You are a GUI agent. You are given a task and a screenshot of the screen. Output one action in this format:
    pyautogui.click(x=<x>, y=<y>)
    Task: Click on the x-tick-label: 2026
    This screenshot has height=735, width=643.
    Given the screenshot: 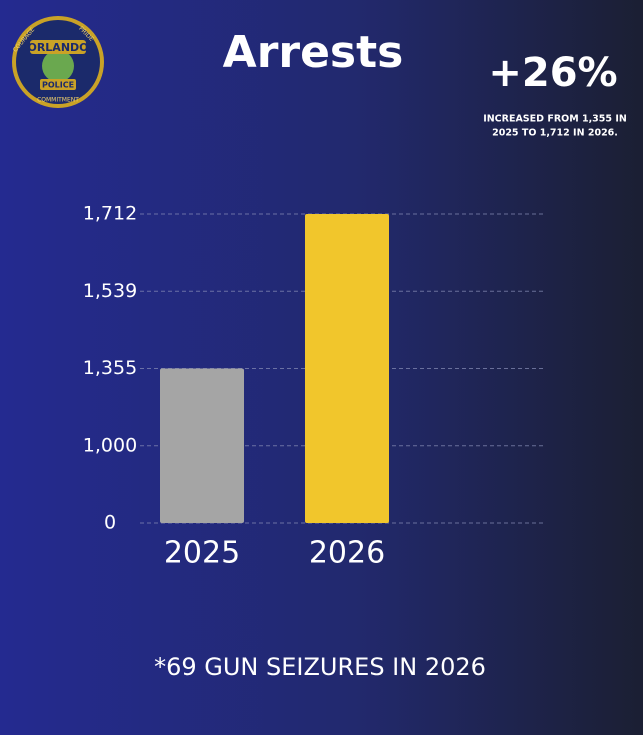 What is the action you would take?
    pyautogui.click(x=347, y=553)
    